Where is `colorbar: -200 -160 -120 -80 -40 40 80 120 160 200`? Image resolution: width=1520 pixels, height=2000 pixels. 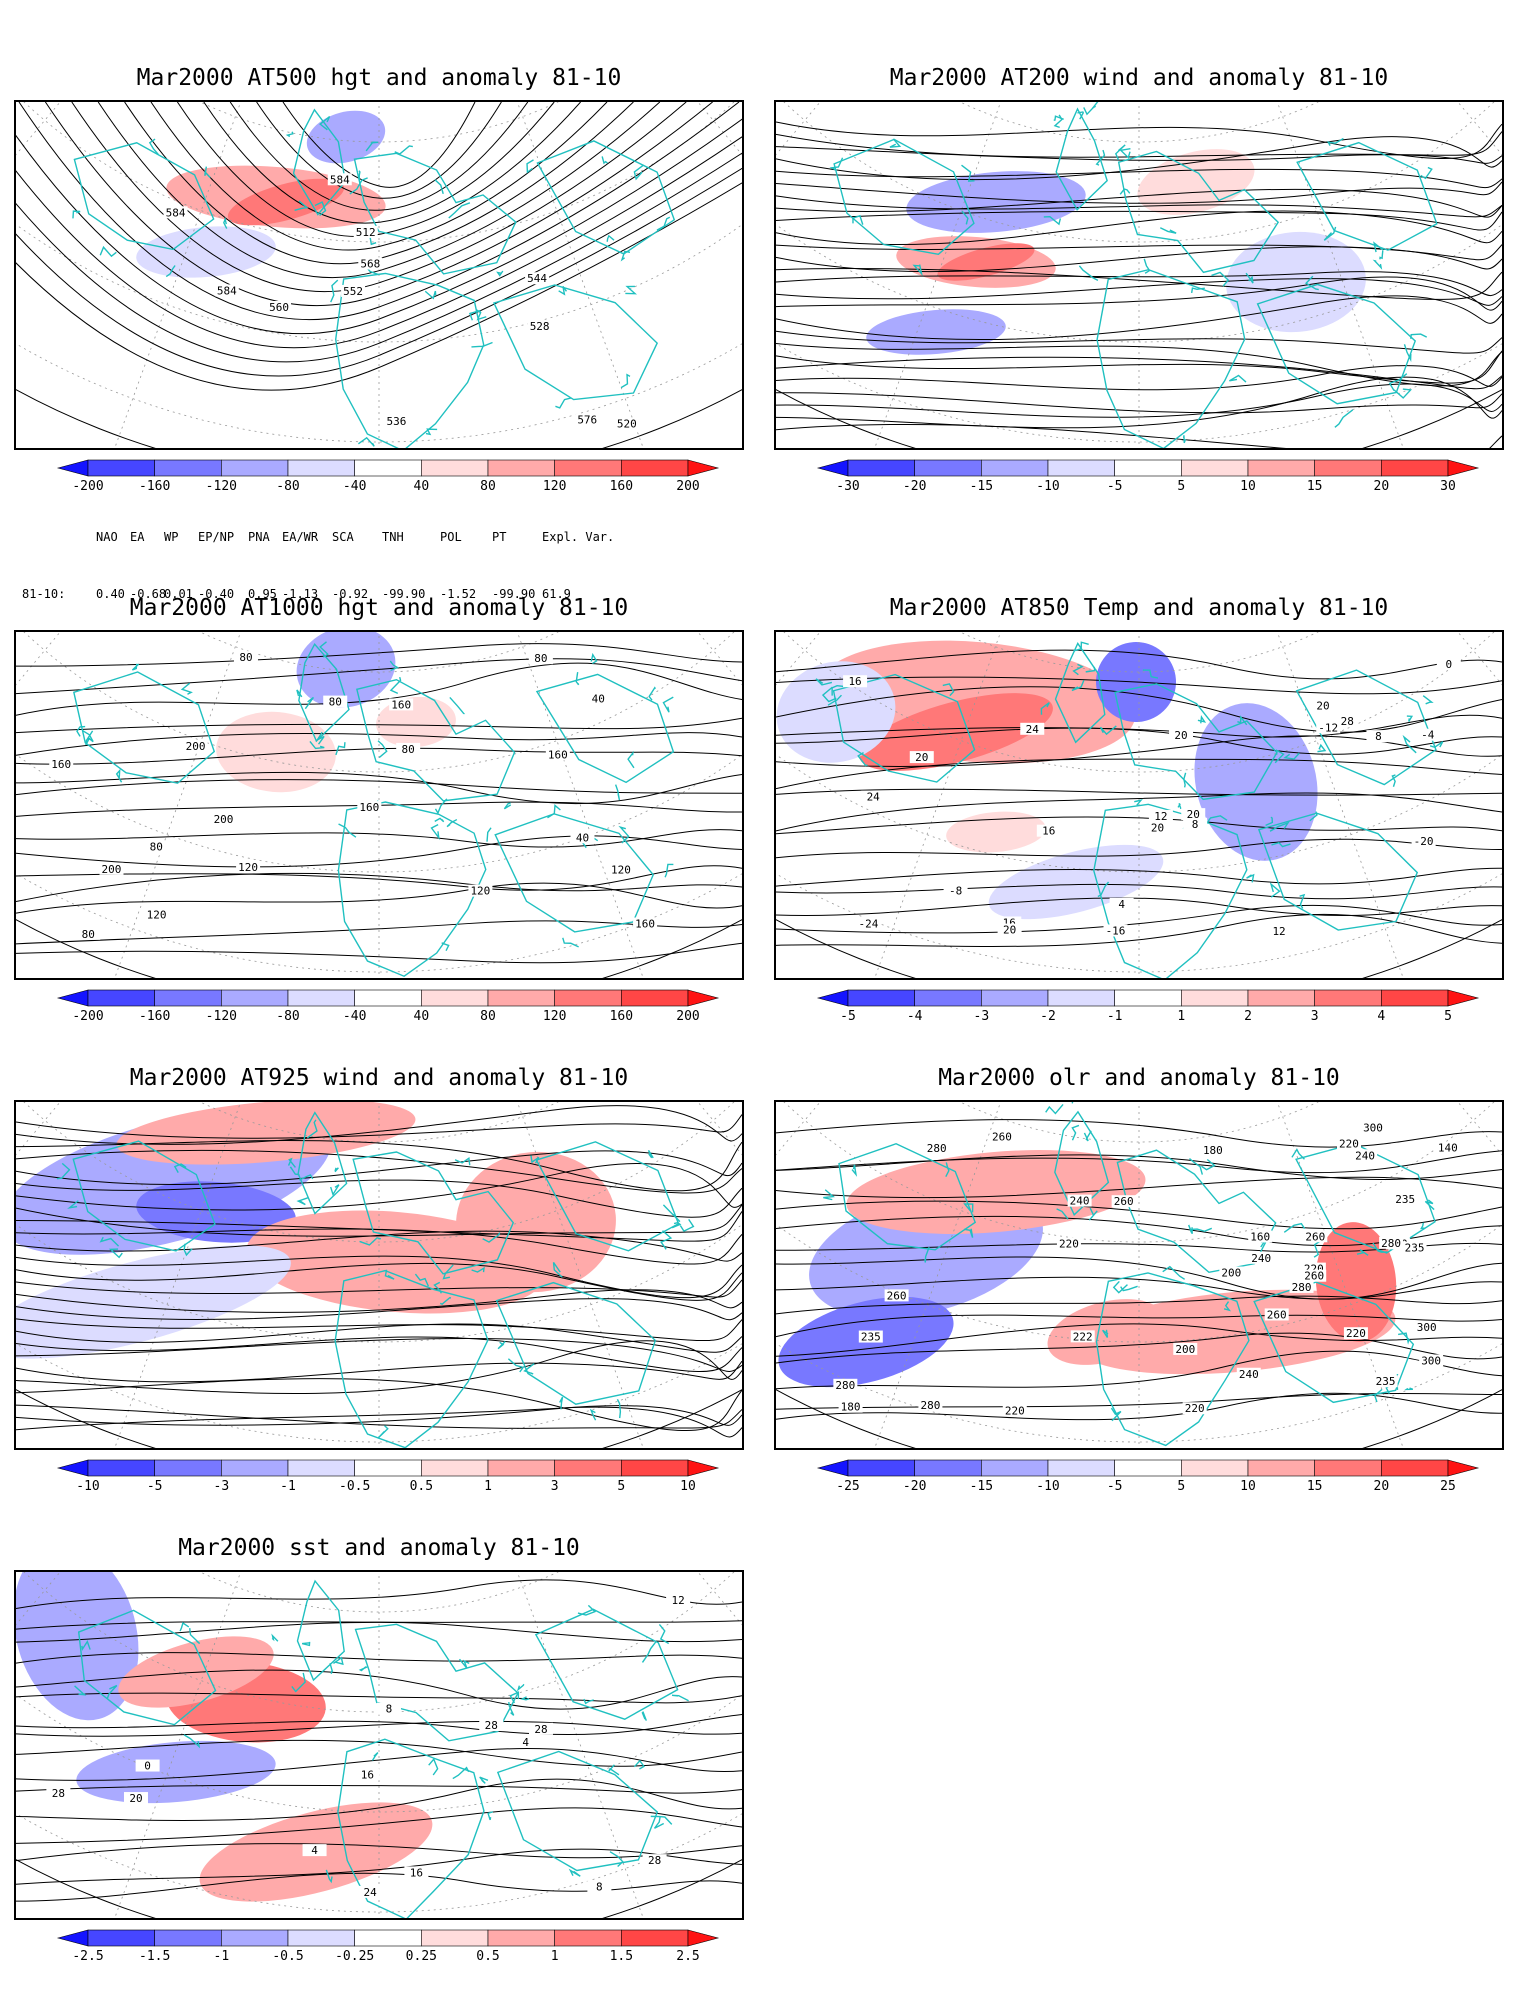
colorbar: -200 -160 -120 -80 -40 40 80 120 160 200 is located at coordinates (388, 476).